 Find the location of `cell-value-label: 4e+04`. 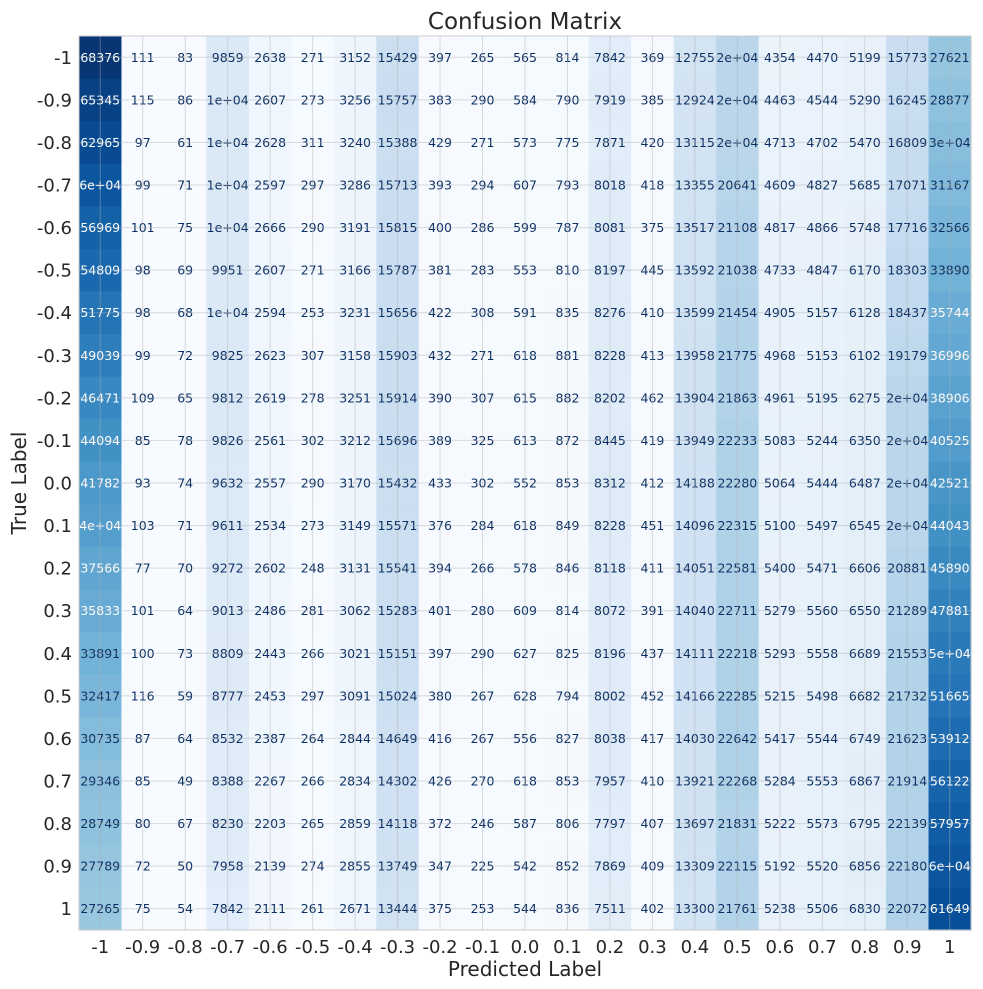

cell-value-label: 4e+04 is located at coordinates (100, 525).